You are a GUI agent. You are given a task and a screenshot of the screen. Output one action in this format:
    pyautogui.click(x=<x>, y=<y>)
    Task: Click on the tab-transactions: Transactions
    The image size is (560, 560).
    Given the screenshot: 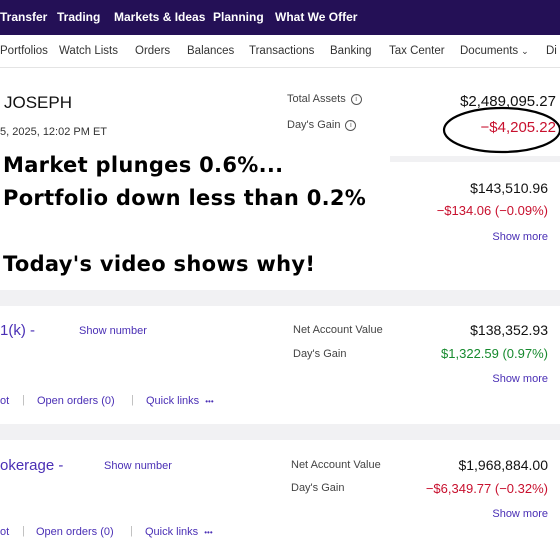 What is the action you would take?
    pyautogui.click(x=282, y=51)
    